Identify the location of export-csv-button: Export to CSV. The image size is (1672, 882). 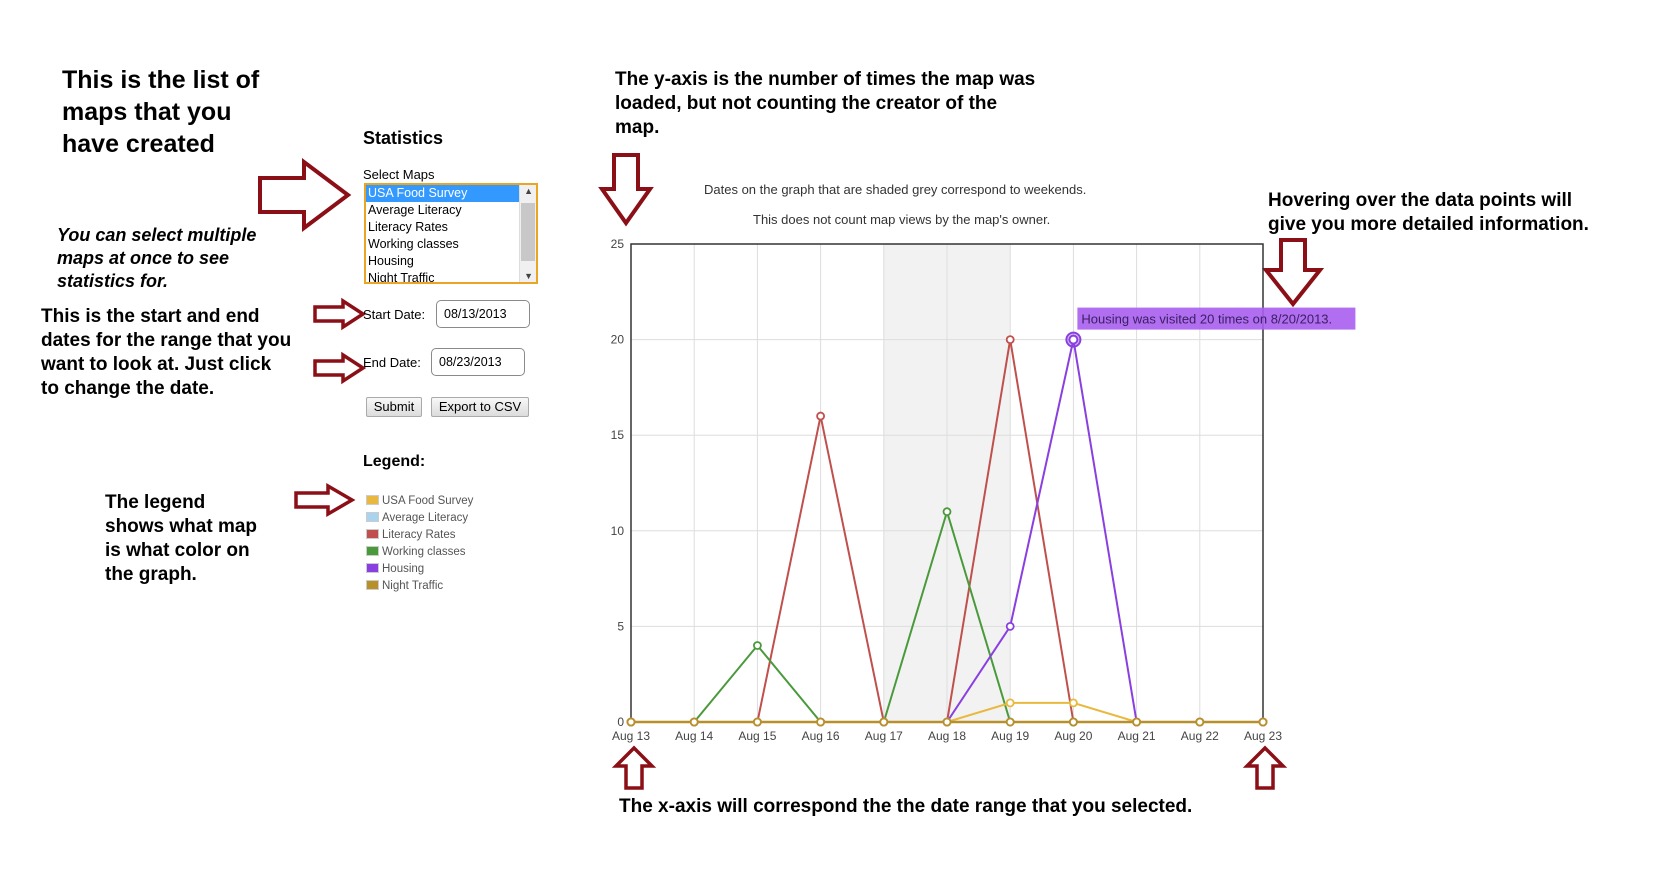
(480, 407).